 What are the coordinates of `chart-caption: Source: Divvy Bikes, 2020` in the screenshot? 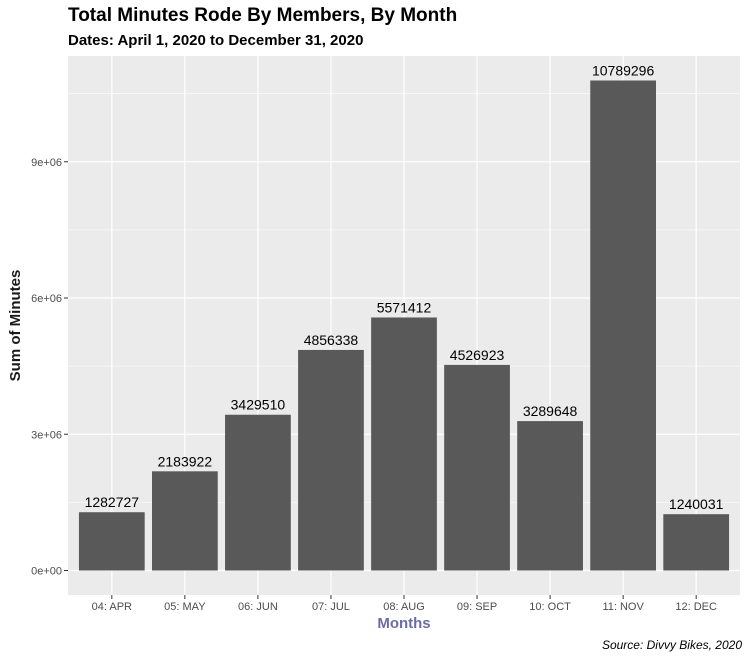 It's located at (671, 645).